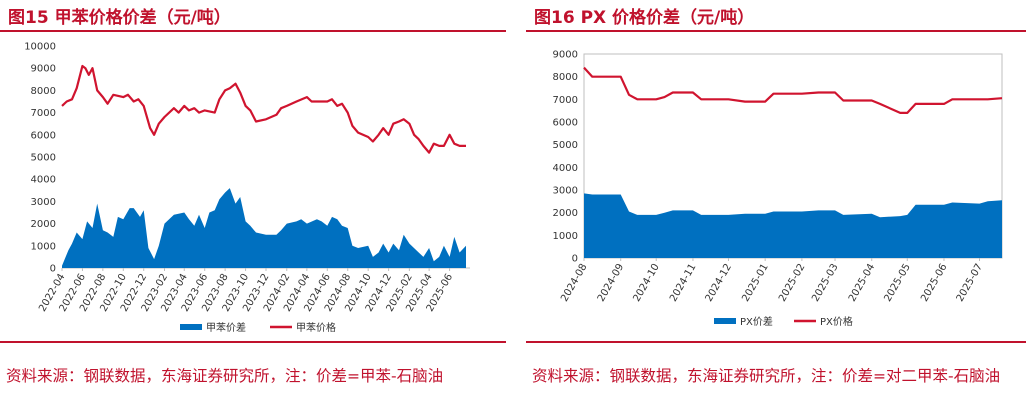 The height and width of the screenshot is (402, 1032). Describe the element at coordinates (646, 283) in the screenshot. I see `x-tick-label: 2024-10` at that location.